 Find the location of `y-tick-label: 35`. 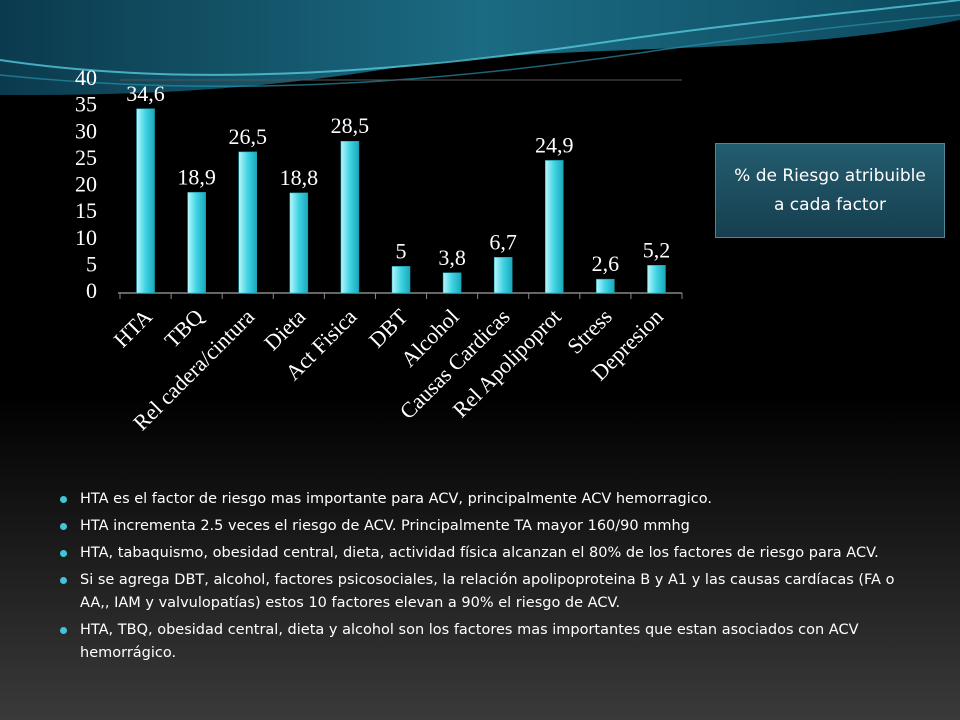

y-tick-label: 35 is located at coordinates (86, 104).